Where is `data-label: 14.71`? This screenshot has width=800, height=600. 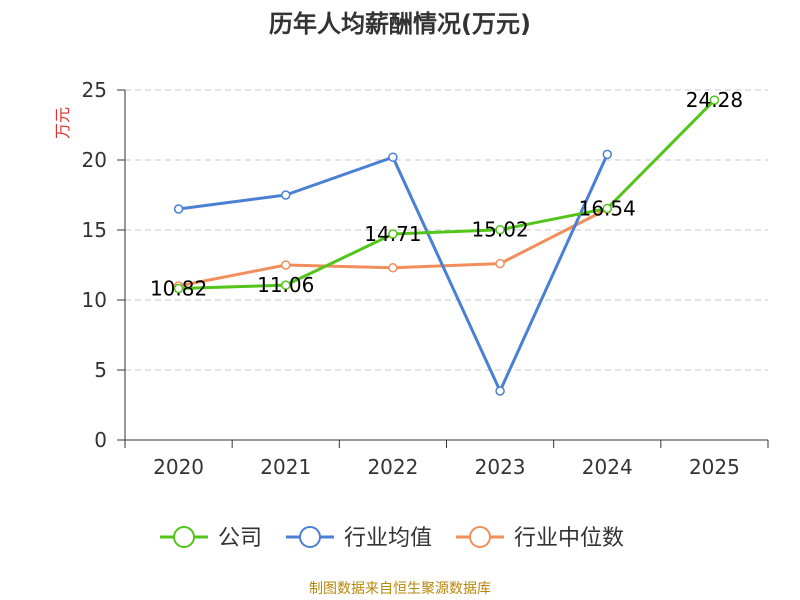
data-label: 14.71 is located at coordinates (392, 234).